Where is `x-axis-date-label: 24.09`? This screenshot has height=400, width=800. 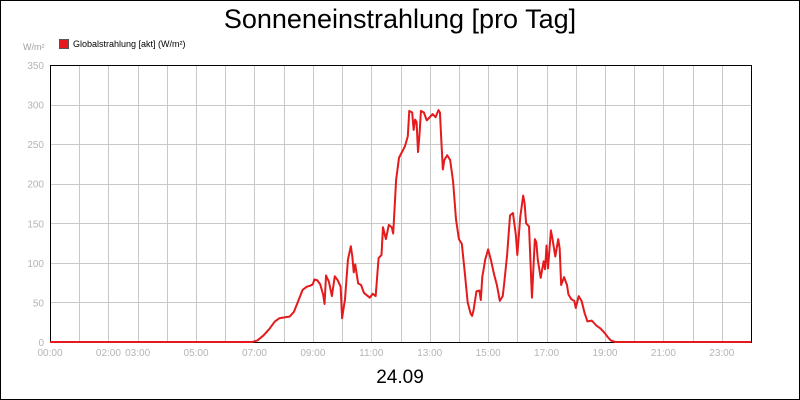
x-axis-date-label: 24.09 is located at coordinates (400, 377).